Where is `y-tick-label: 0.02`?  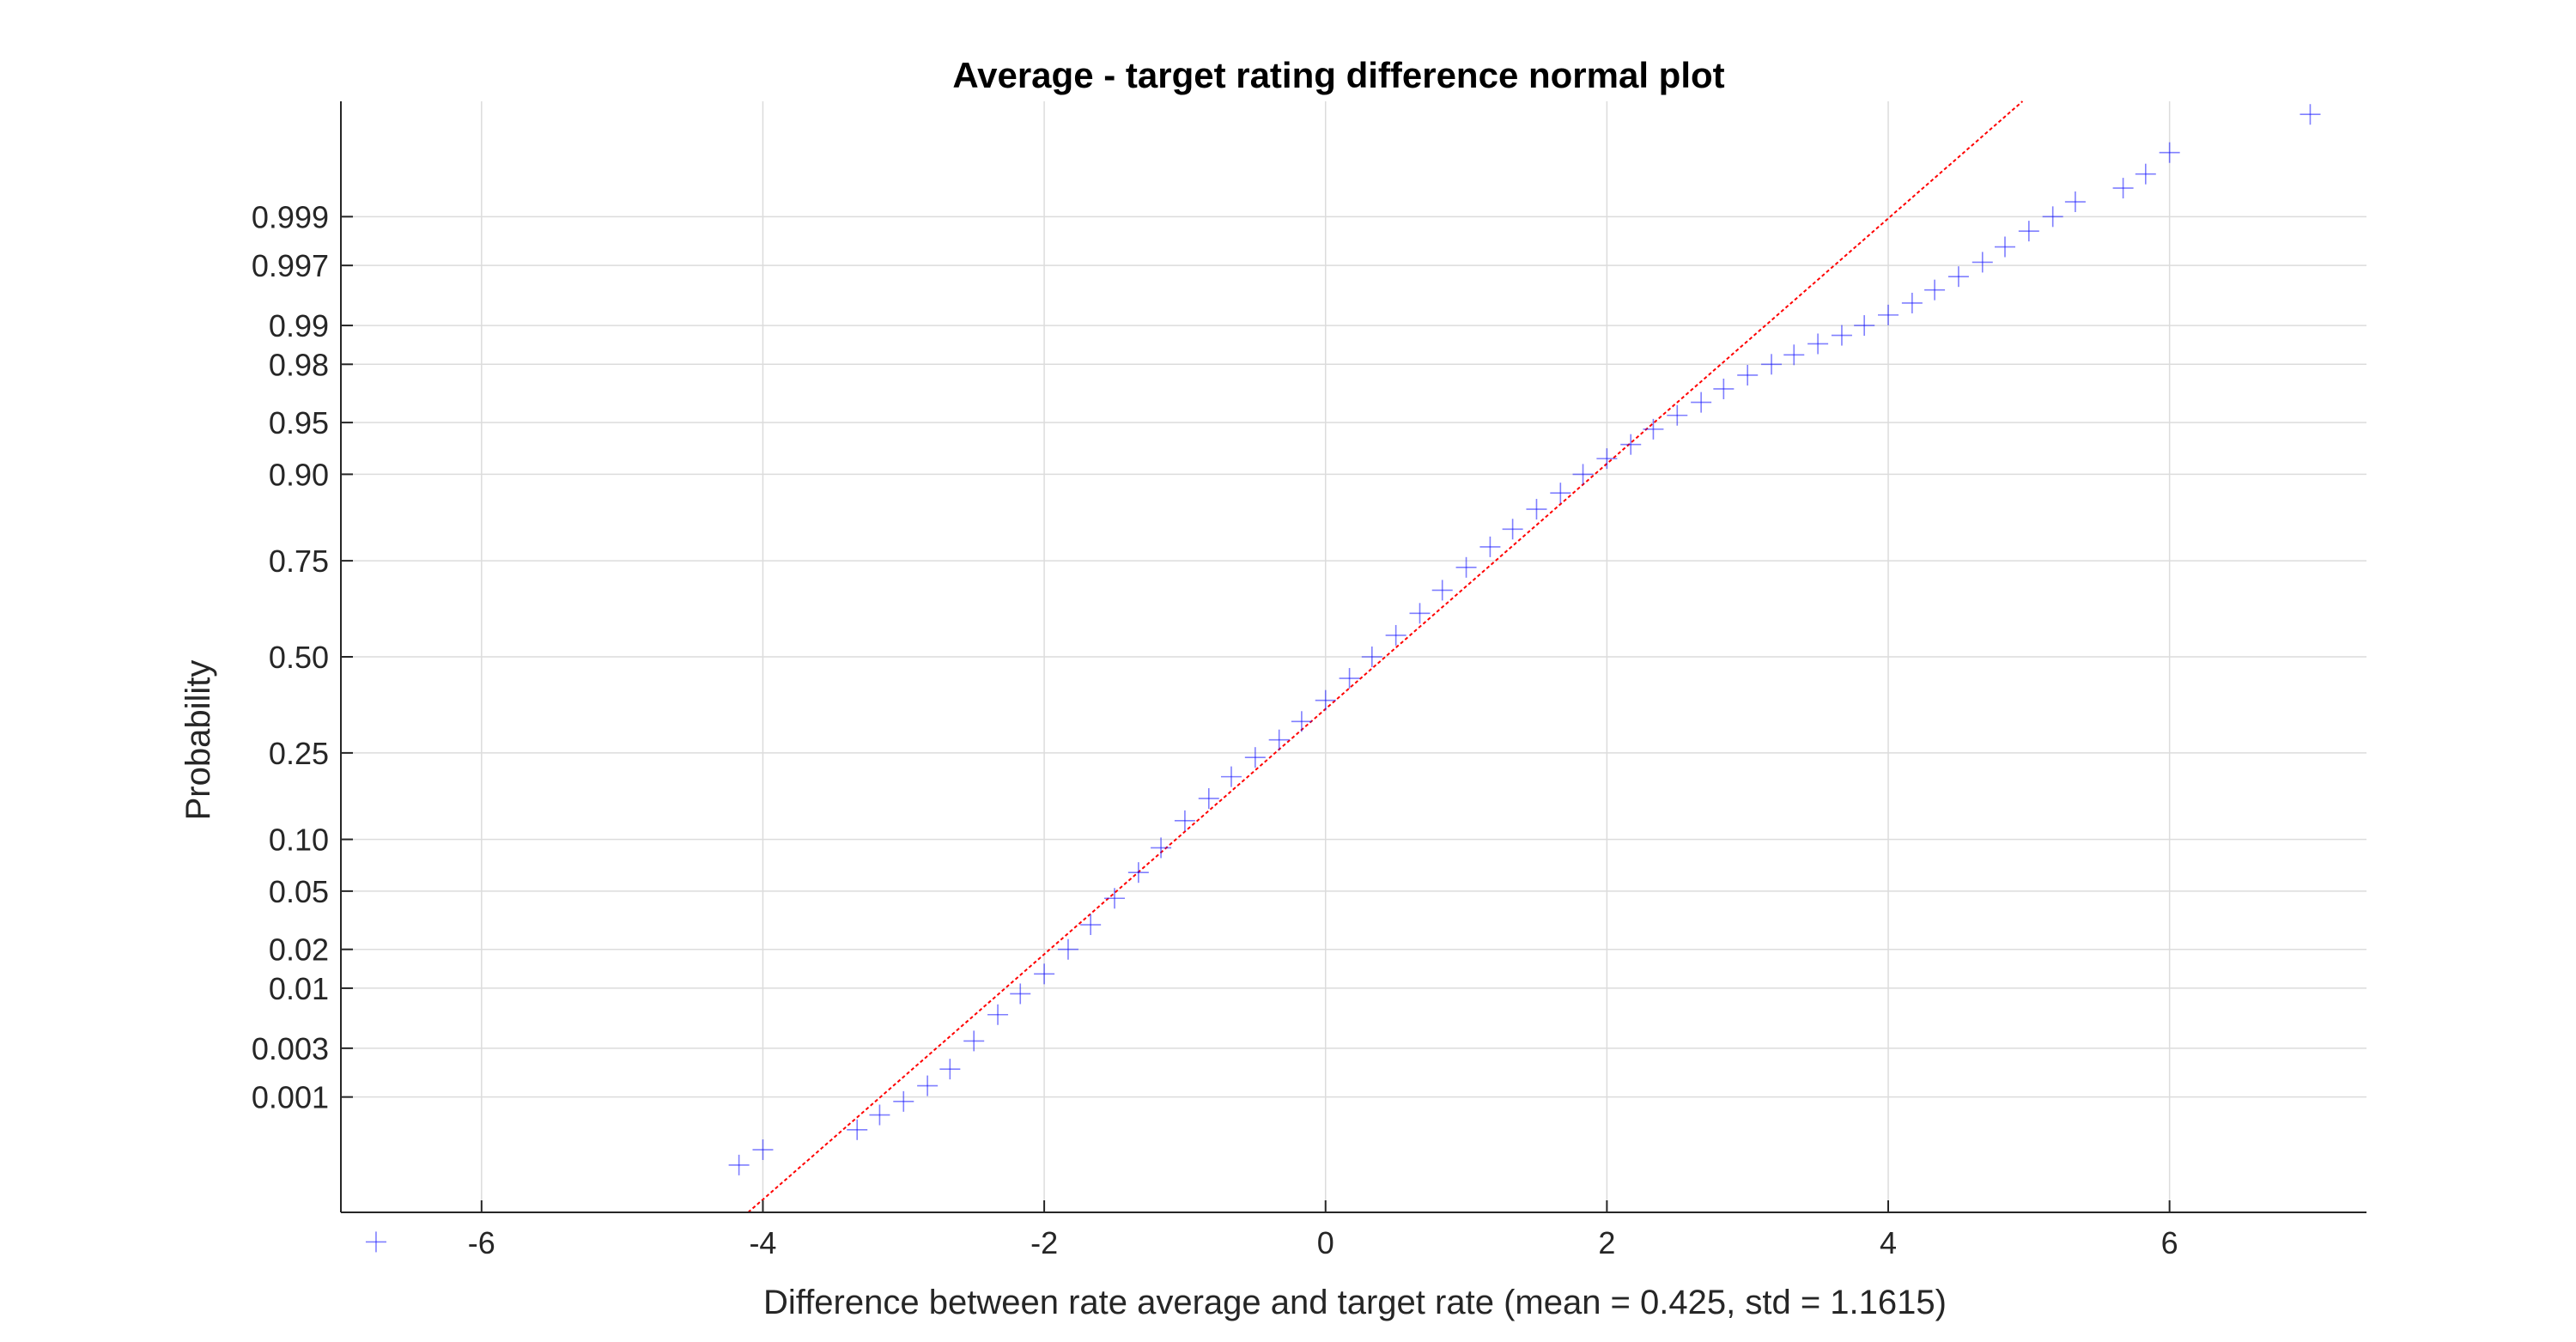 y-tick-label: 0.02 is located at coordinates (299, 950).